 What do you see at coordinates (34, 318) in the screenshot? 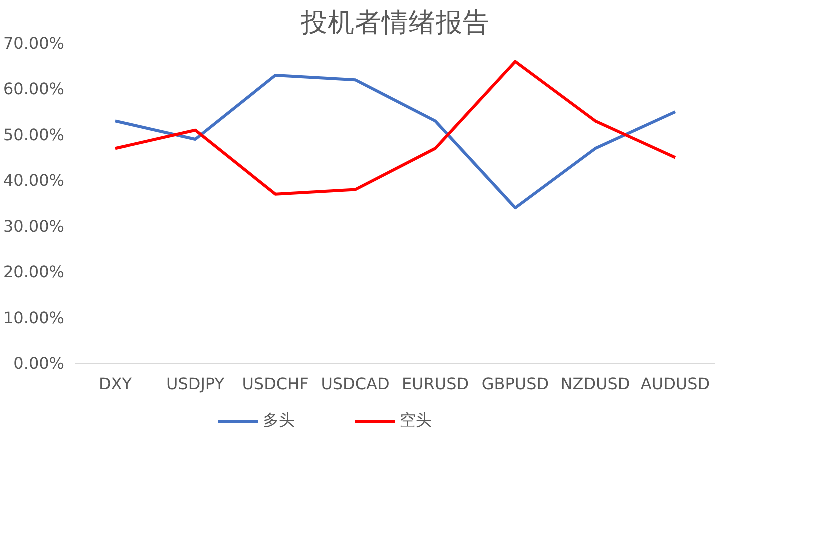
I see `y-tick-label: 10.00%` at bounding box center [34, 318].